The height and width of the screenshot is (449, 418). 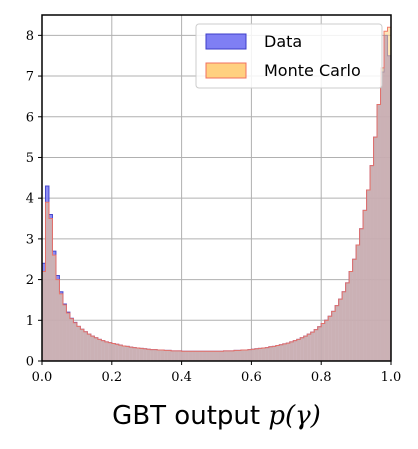 What do you see at coordinates (30, 321) in the screenshot?
I see `y-tick-label: 1` at bounding box center [30, 321].